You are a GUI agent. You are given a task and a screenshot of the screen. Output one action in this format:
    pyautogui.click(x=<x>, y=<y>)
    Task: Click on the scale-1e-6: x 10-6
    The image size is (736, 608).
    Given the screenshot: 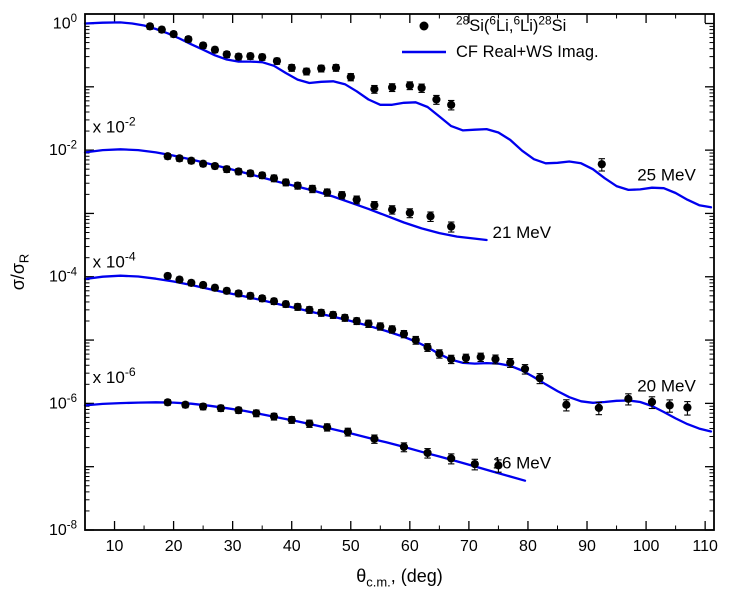 What is the action you would take?
    pyautogui.click(x=114, y=376)
    